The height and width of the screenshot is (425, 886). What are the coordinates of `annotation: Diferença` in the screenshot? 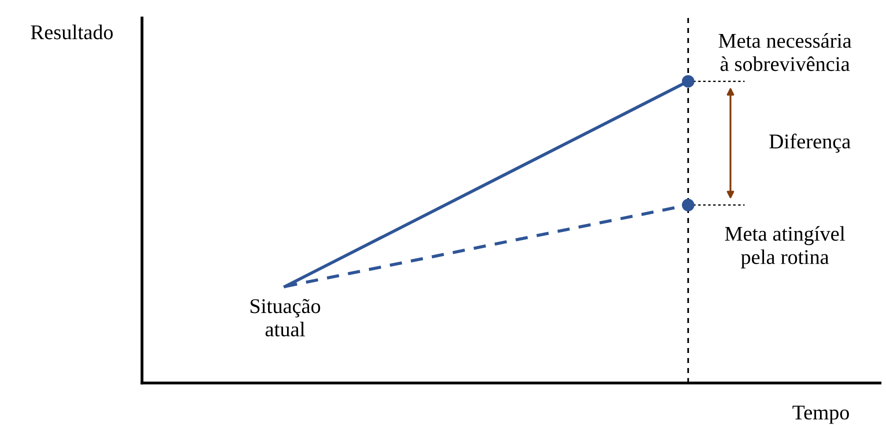 It's located at (810, 143).